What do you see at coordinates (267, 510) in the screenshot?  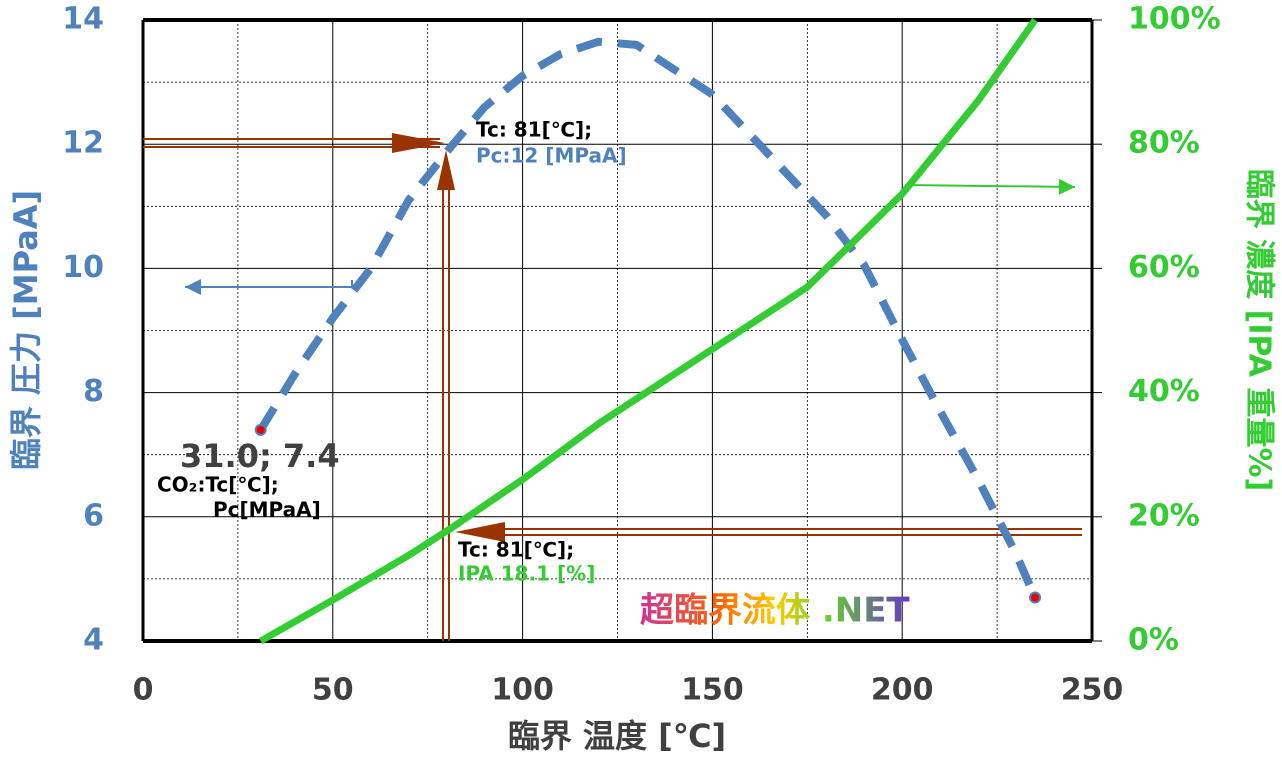 I see `annotation: Pc[MPaA]` at bounding box center [267, 510].